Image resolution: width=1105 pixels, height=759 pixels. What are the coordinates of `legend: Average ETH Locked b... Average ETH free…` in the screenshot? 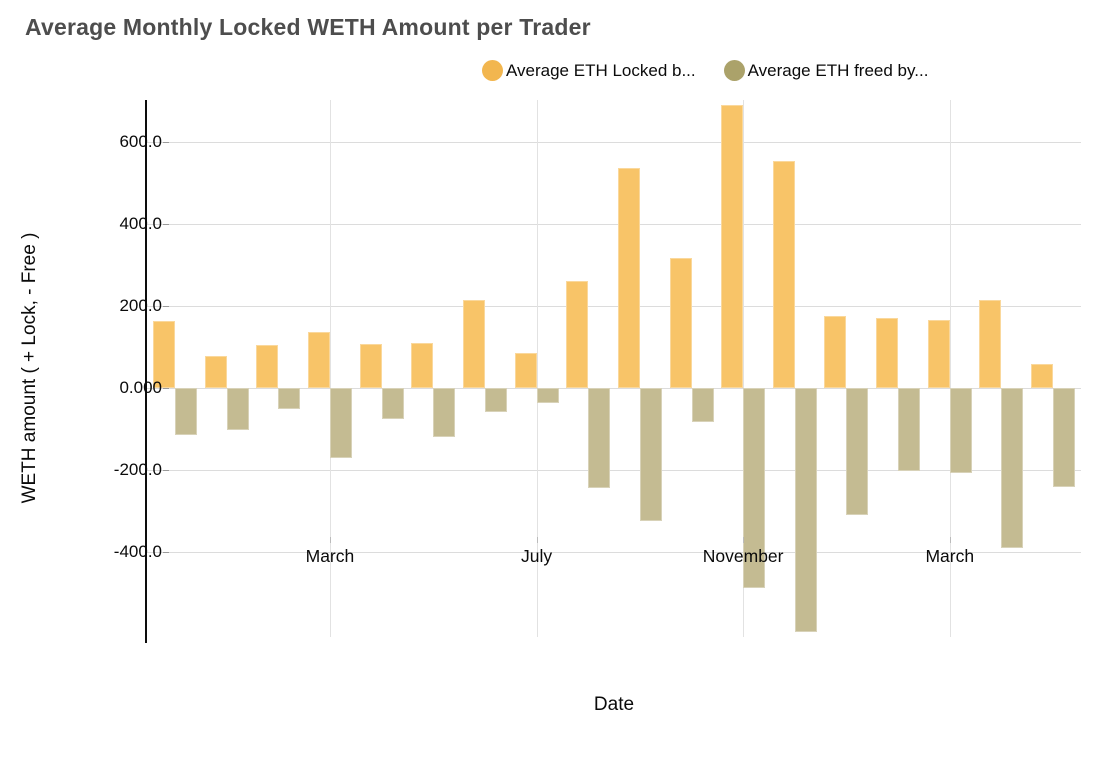 It's located at (705, 70).